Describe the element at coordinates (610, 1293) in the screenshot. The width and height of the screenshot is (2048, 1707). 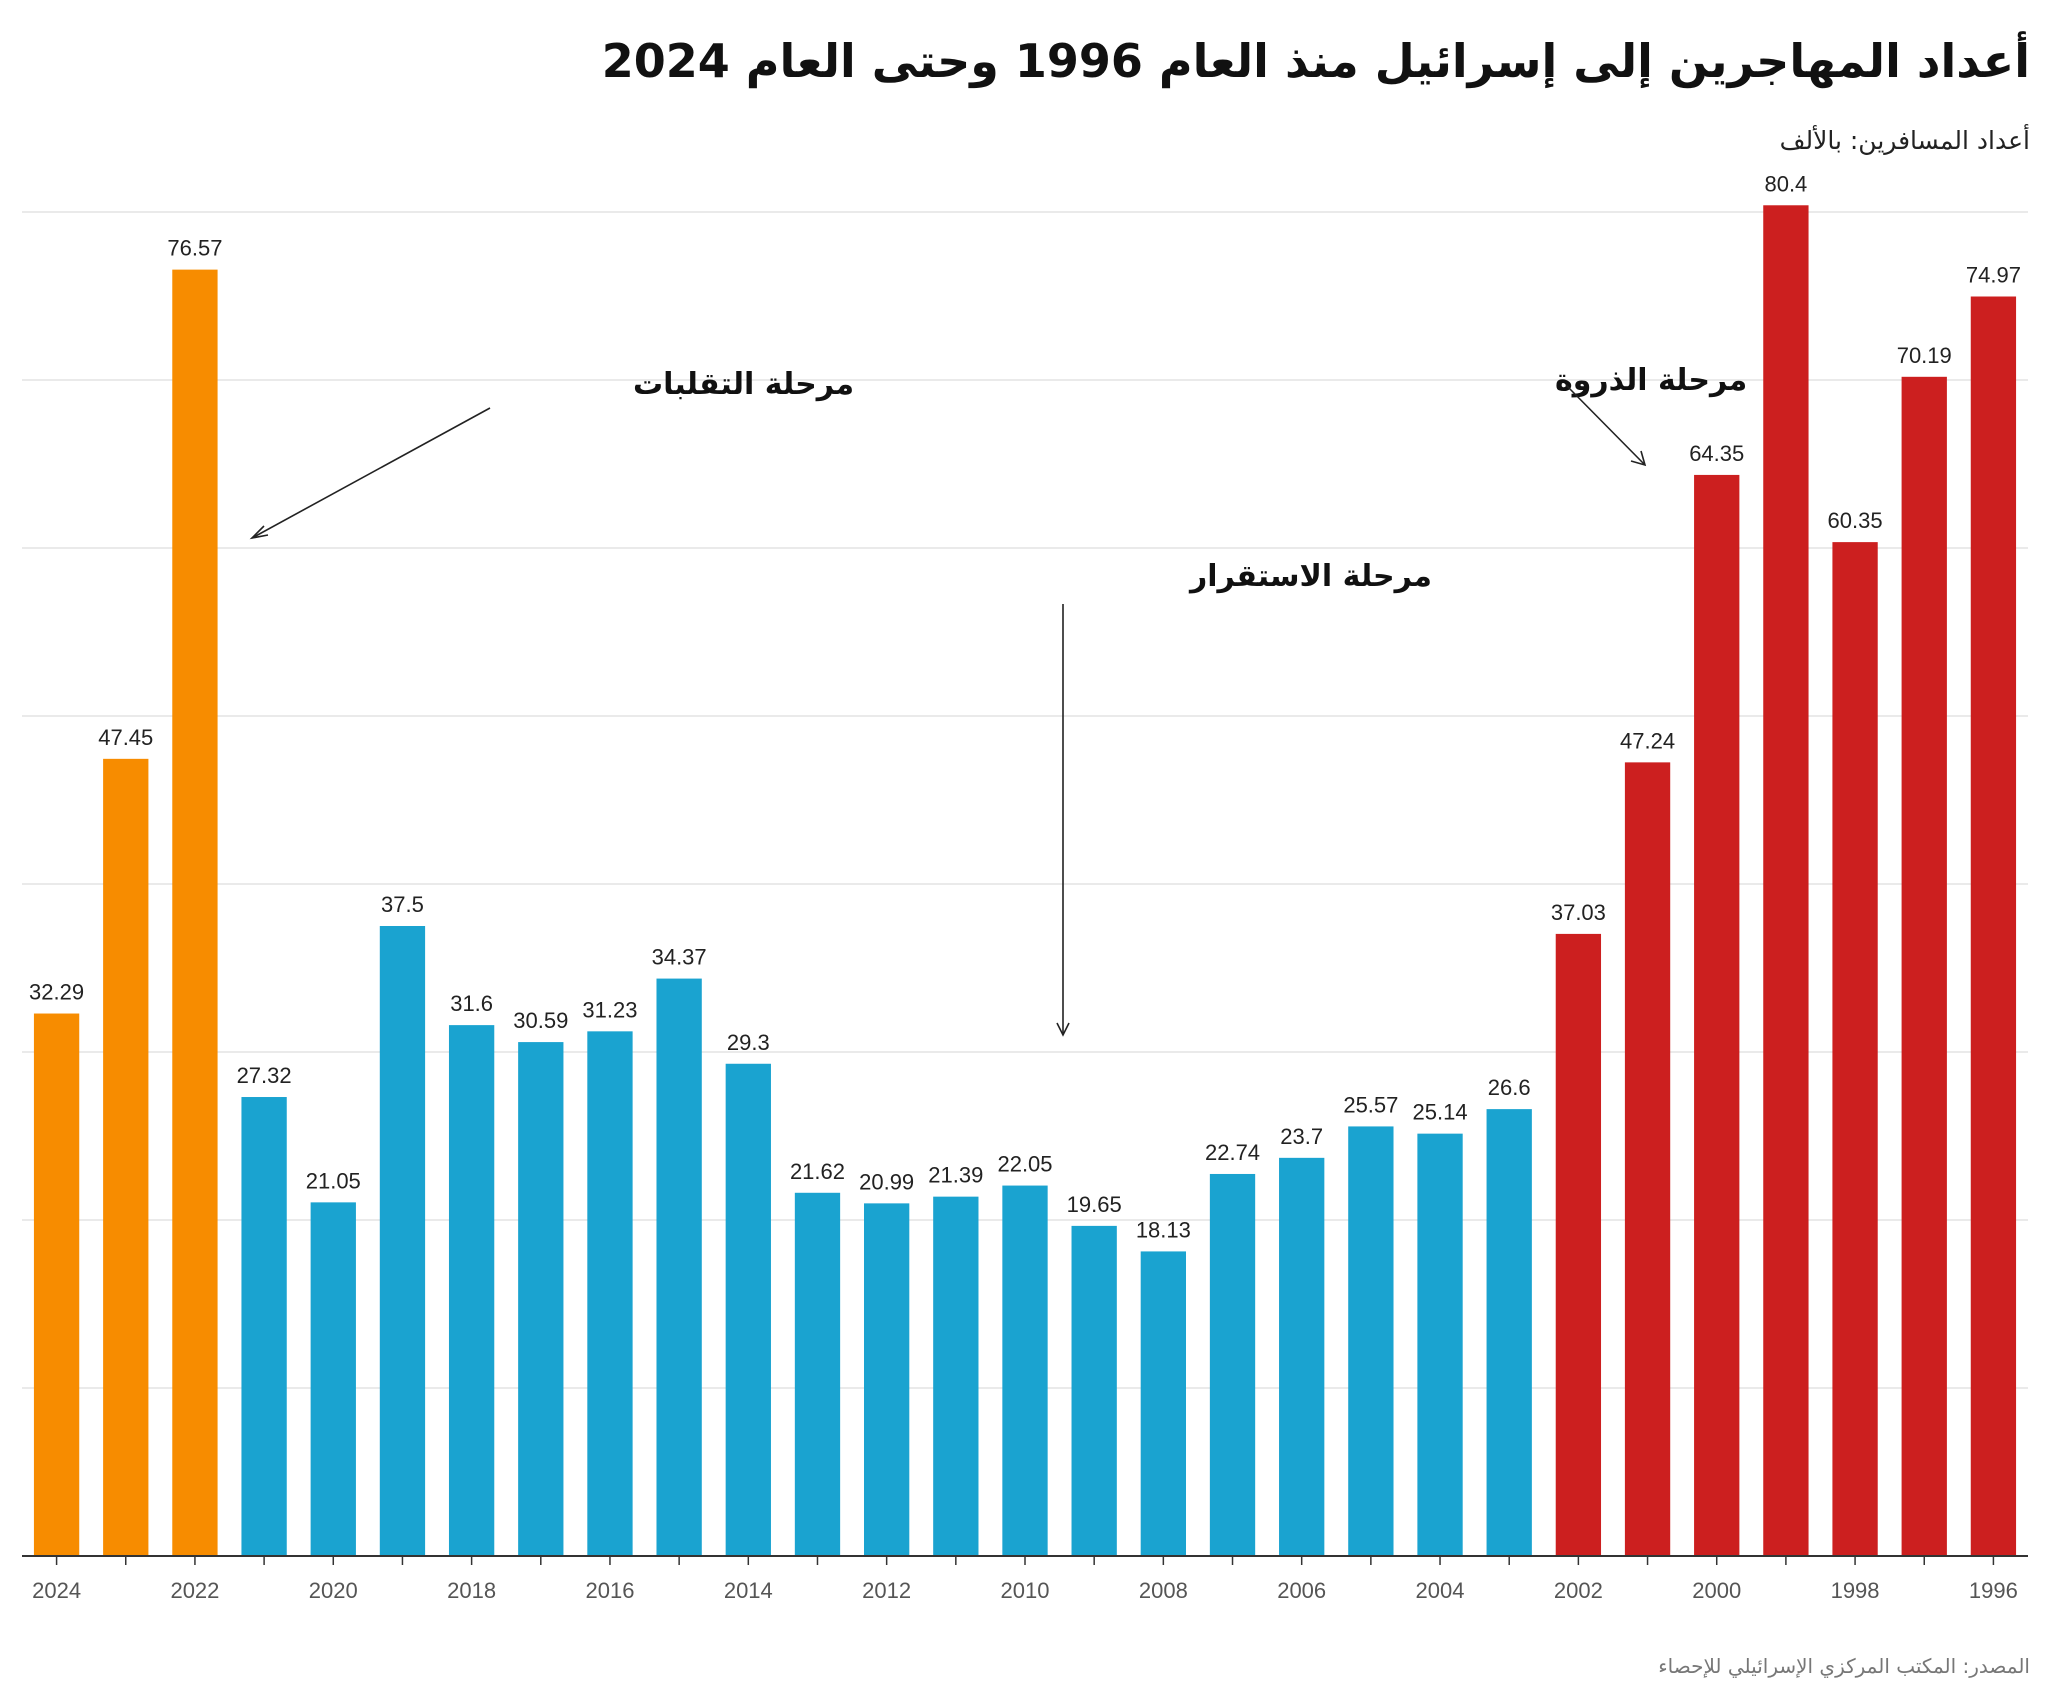
I see `bar-2016` at that location.